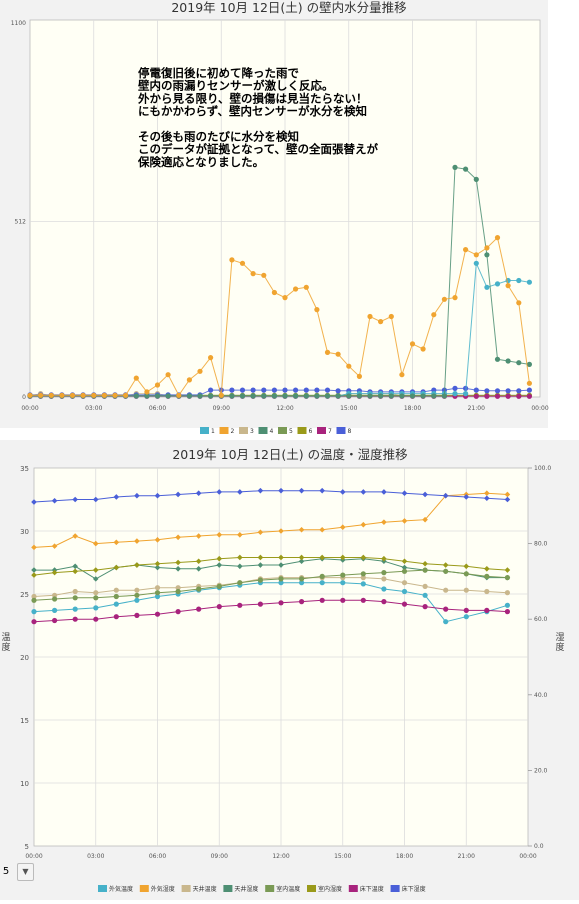 The image size is (579, 904). I want to click on legend-label: 外気温度, so click(121, 889).